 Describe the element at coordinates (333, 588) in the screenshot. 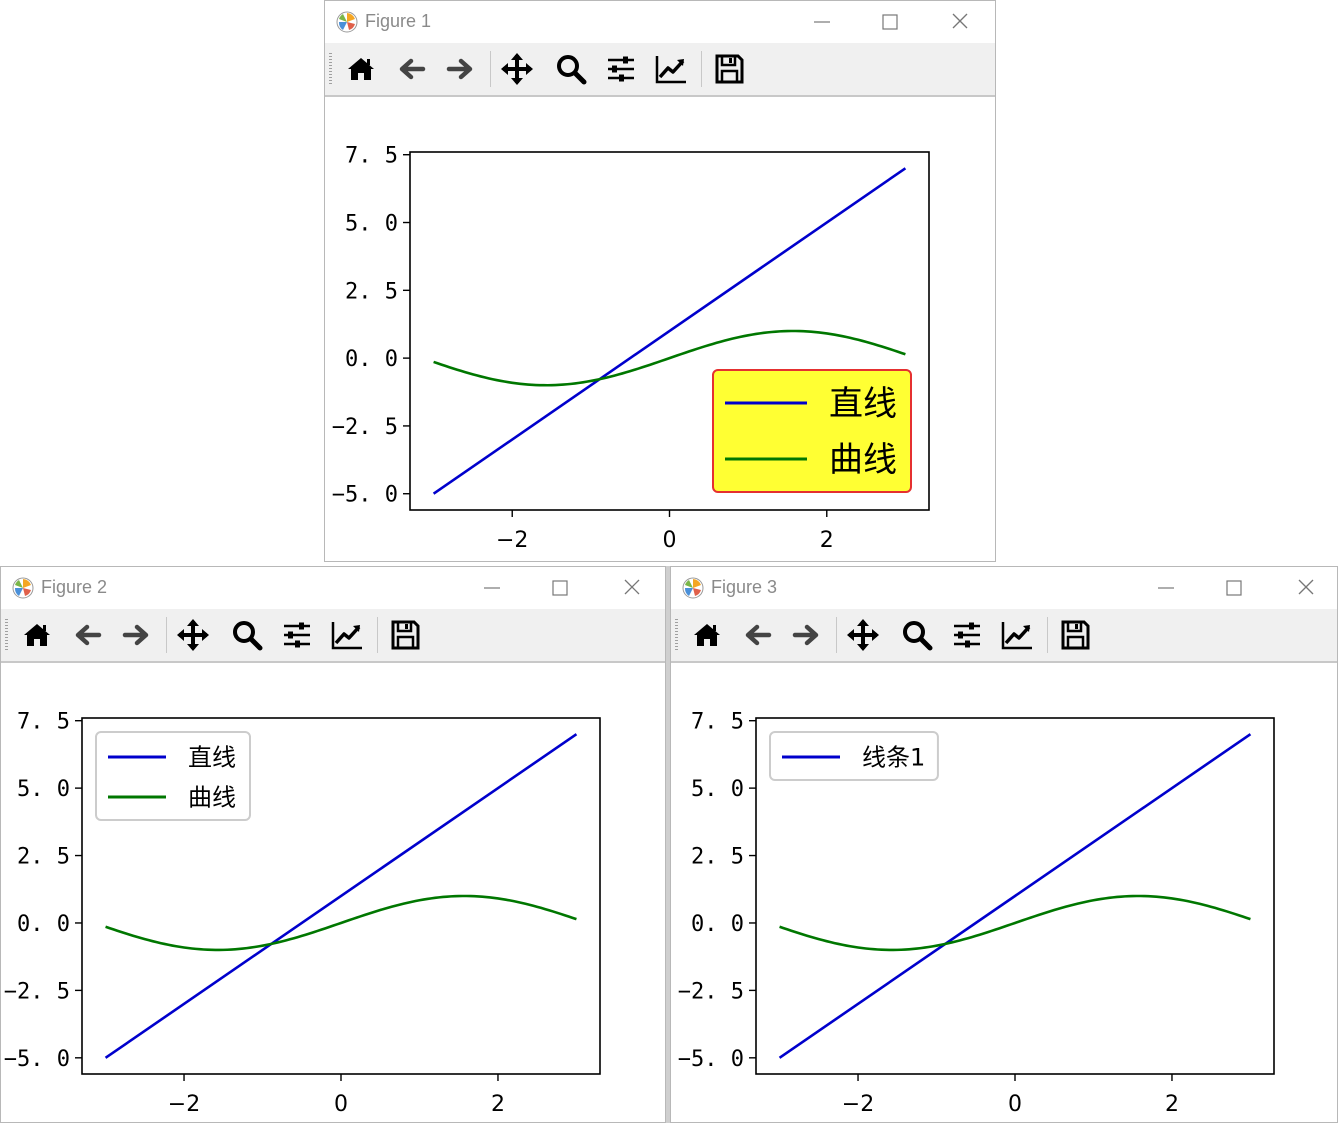

I see `title-bar: Figure 2` at that location.